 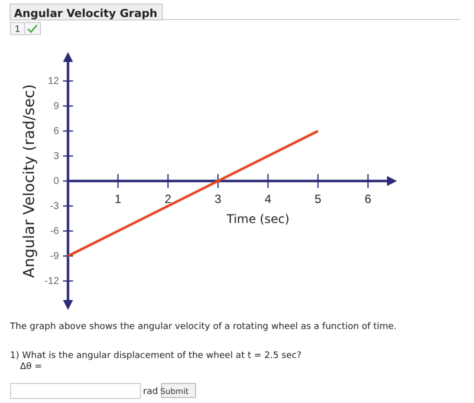 What do you see at coordinates (203, 327) in the screenshot?
I see `text: The graph above shows the angular velocity of a rotating wheel as a function of time.` at bounding box center [203, 327].